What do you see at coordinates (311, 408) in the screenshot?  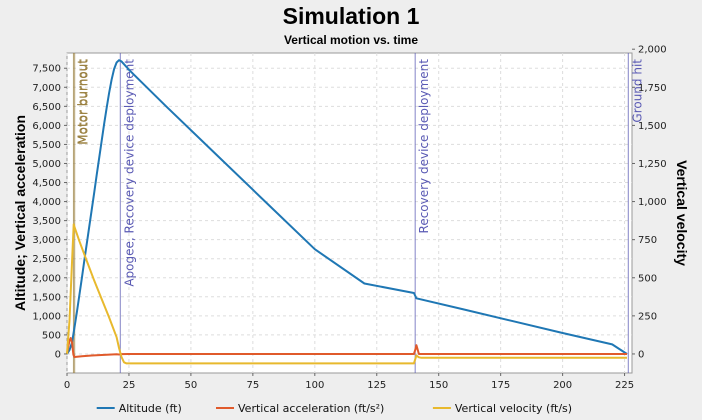 I see `legend-label: Vertical acceleration (ft/s²)` at bounding box center [311, 408].